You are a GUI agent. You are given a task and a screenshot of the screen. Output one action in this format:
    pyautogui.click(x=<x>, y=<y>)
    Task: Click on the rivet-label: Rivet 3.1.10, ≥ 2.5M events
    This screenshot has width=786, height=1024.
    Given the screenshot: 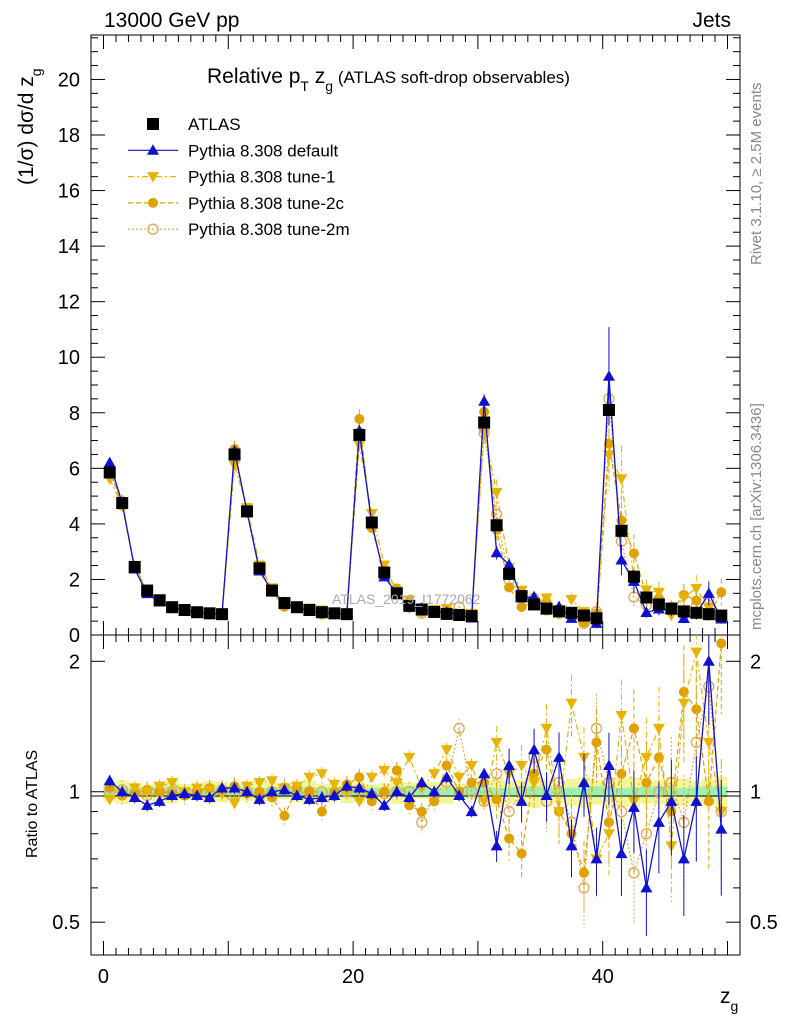 What is the action you would take?
    pyautogui.click(x=756, y=174)
    